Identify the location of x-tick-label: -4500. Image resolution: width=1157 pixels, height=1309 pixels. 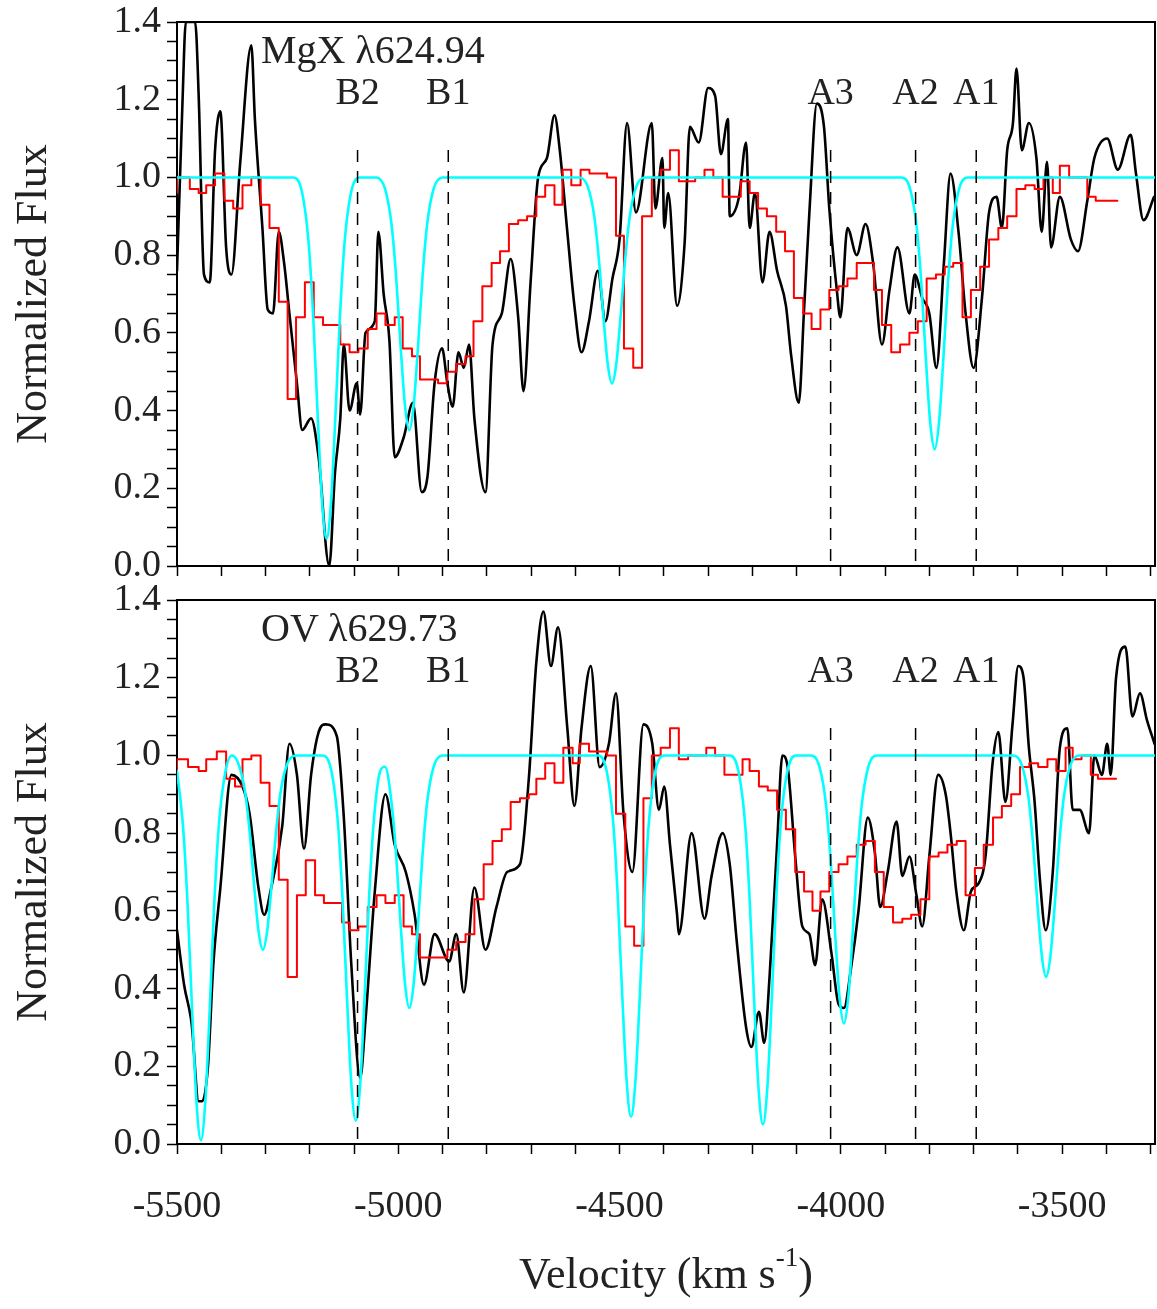
(619, 1203).